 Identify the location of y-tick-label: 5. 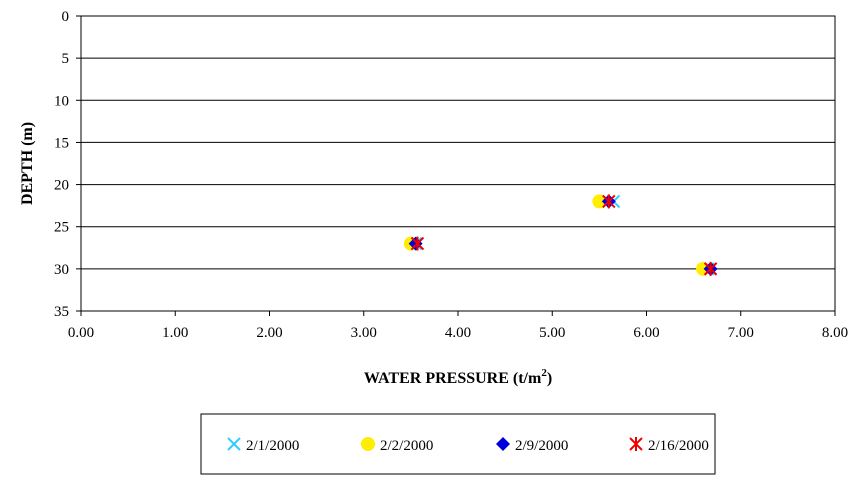
(66, 59).